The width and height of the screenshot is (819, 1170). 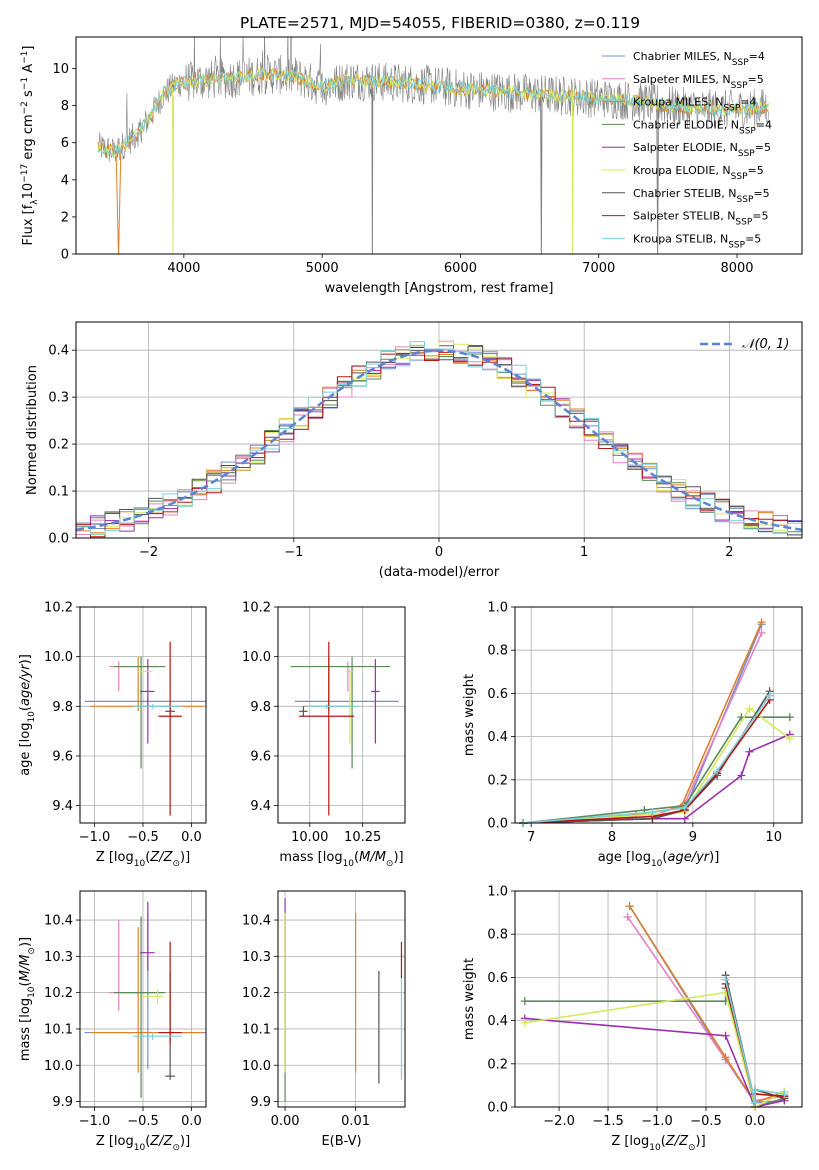 I want to click on legend-entry-label: Chabrier ELODIE, NSSP=4, so click(x=702, y=127).